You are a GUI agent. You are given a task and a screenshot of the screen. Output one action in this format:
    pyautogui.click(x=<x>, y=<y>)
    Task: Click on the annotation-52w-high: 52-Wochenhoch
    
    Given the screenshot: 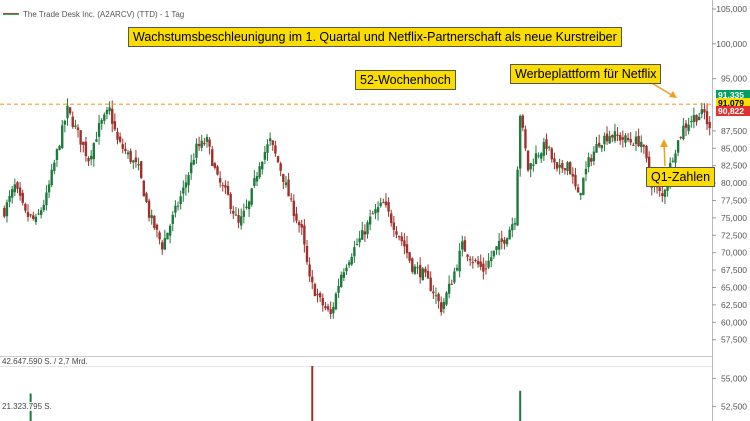 What is the action you would take?
    pyautogui.click(x=405, y=80)
    